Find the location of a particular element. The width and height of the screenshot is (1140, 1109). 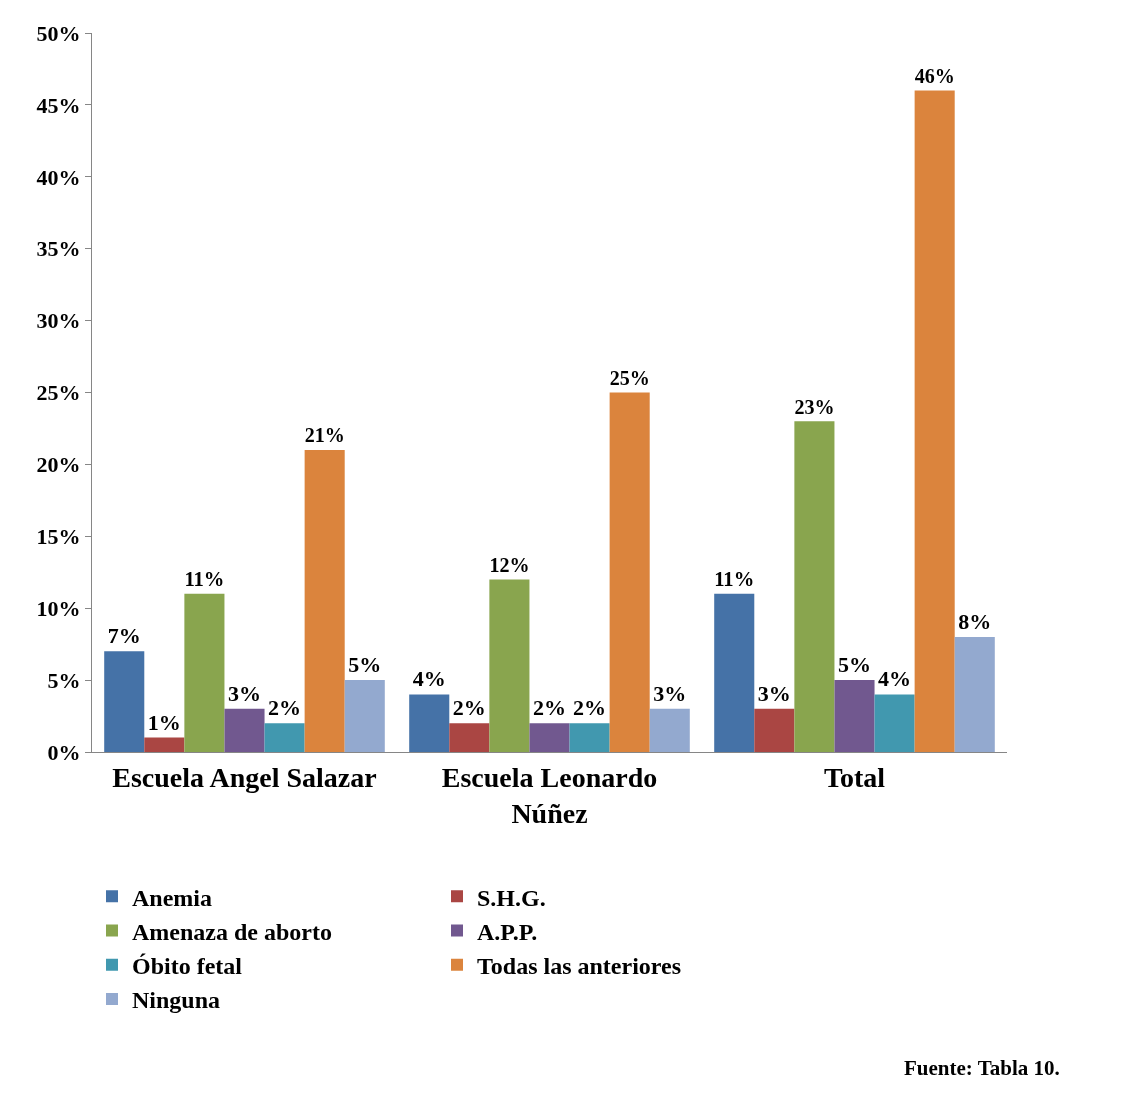

y-tick-label: 10% is located at coordinates (58, 608).